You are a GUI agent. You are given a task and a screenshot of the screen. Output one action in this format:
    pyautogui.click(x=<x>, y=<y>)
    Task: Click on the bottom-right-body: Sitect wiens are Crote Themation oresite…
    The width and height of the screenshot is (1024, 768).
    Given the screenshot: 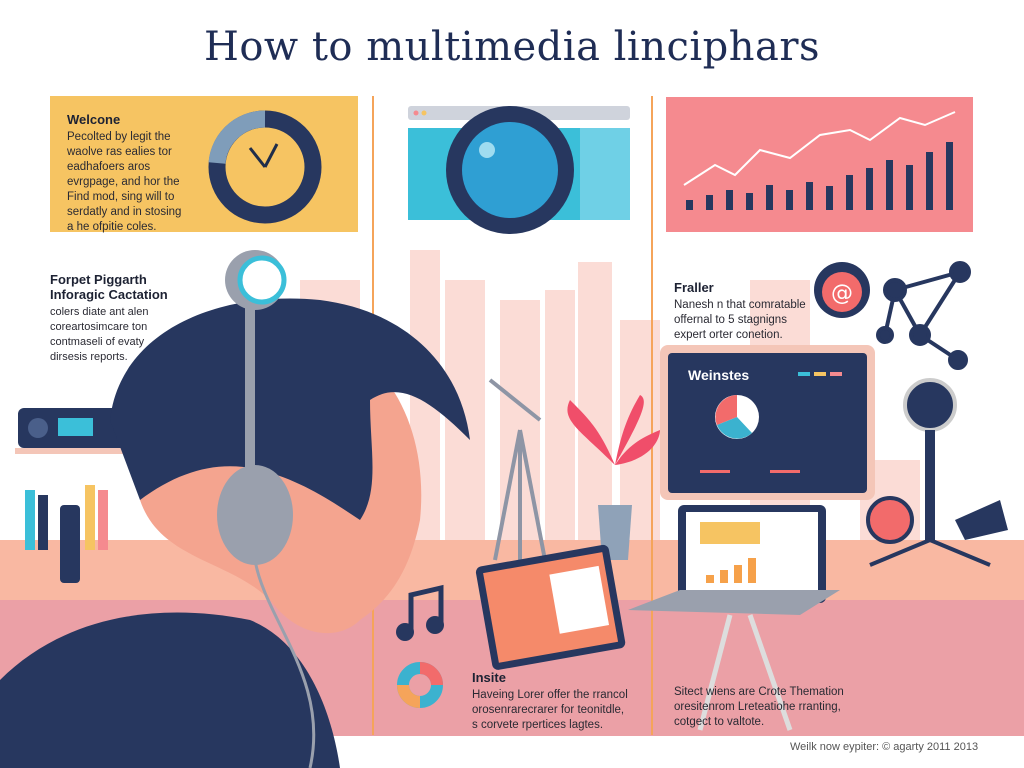 What is the action you would take?
    pyautogui.click(x=759, y=707)
    